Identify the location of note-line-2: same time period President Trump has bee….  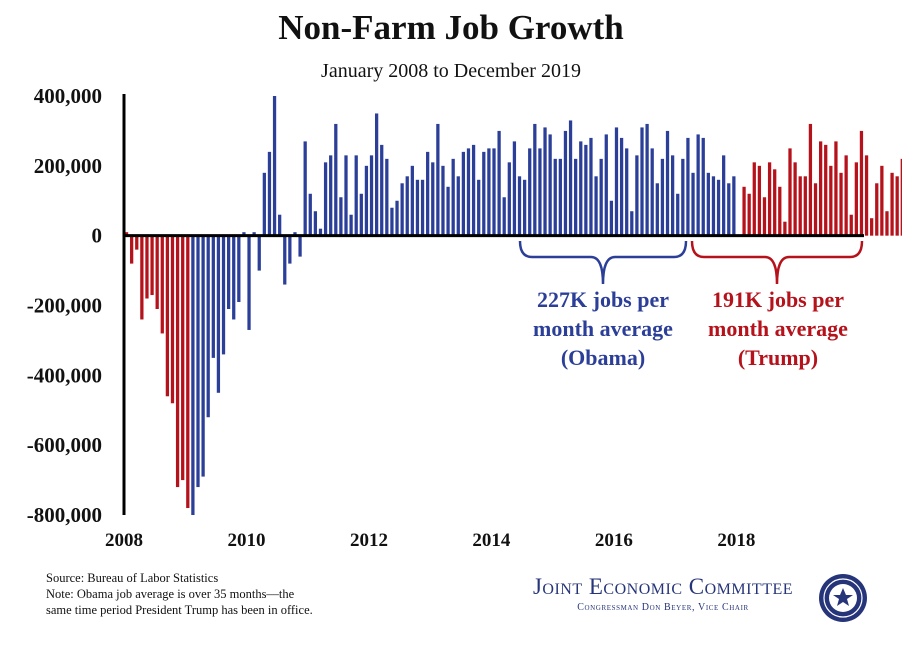
(179, 610).